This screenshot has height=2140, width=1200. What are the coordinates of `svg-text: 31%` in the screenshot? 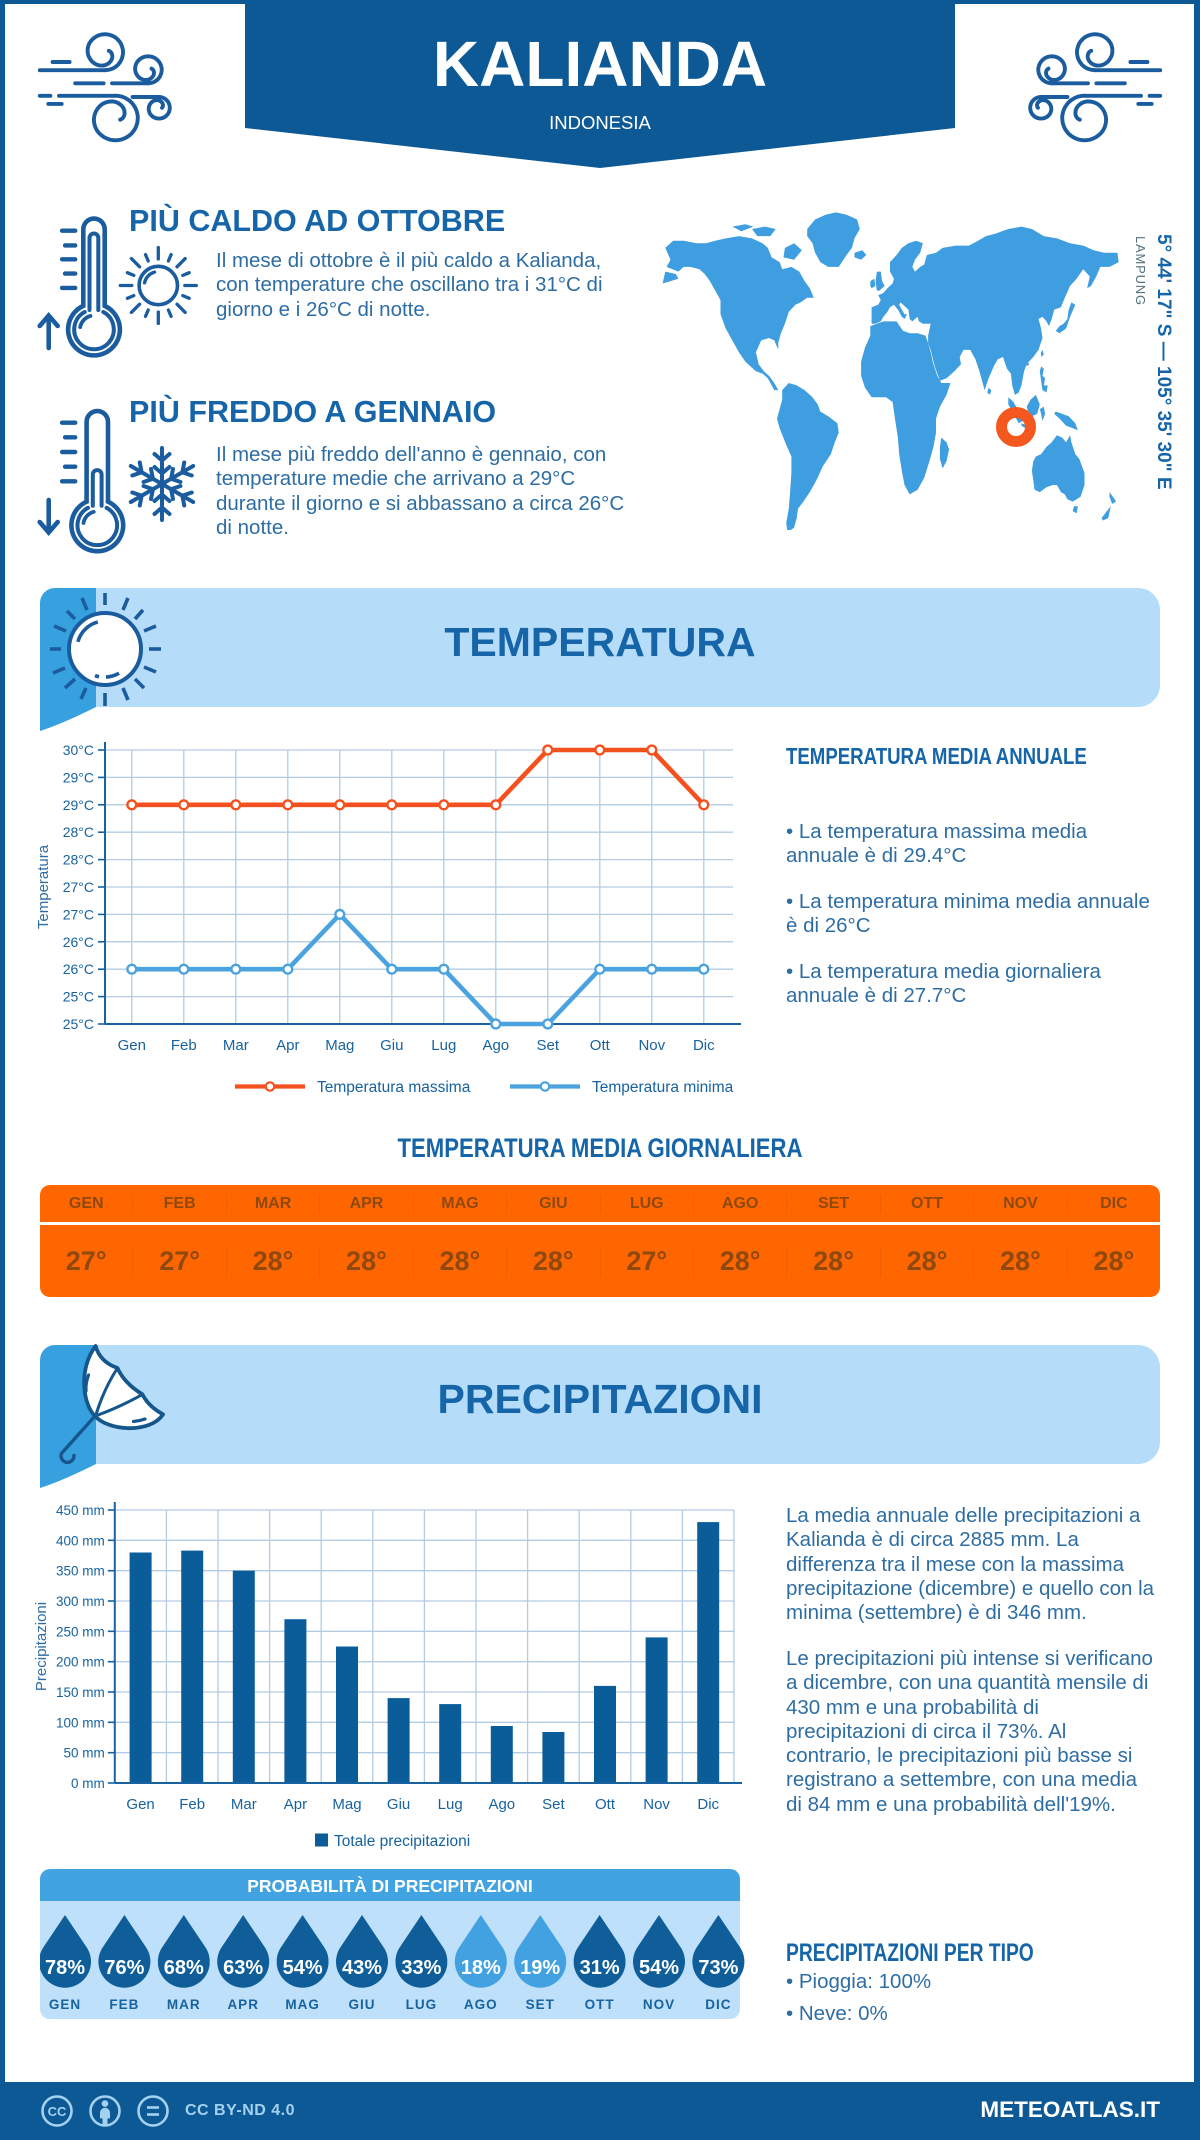 It's located at (600, 1968).